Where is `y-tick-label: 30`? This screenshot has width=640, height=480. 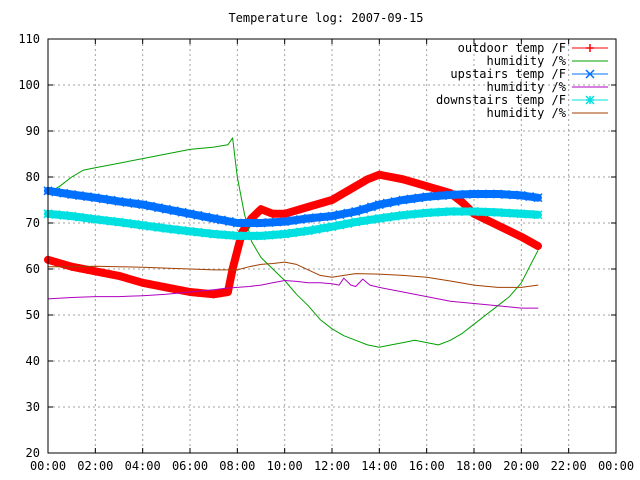
y-tick-label: 30 is located at coordinates (33, 407).